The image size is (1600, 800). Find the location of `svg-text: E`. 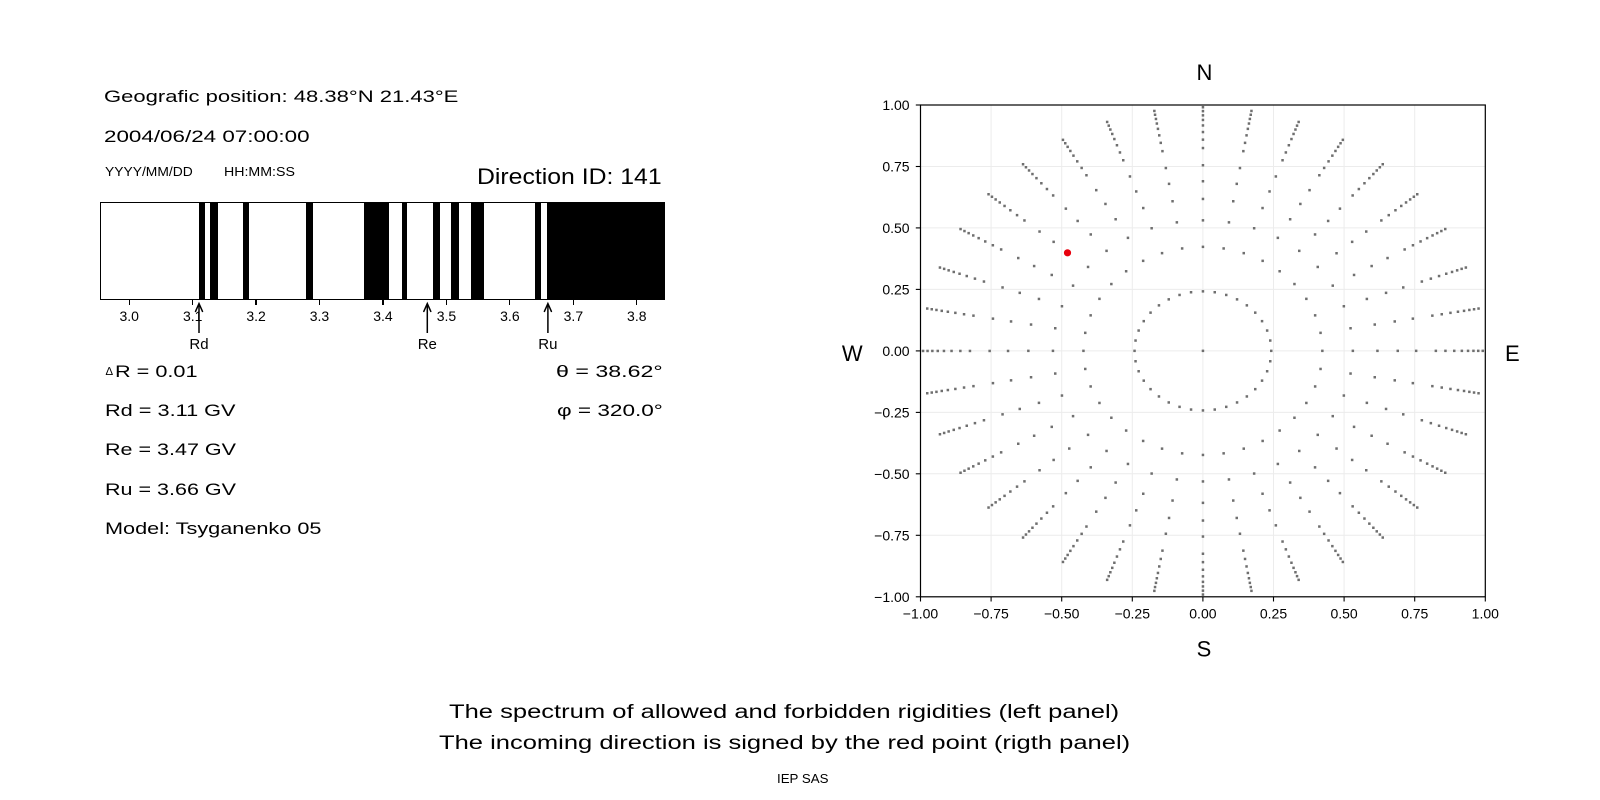

svg-text: E is located at coordinates (1512, 353).